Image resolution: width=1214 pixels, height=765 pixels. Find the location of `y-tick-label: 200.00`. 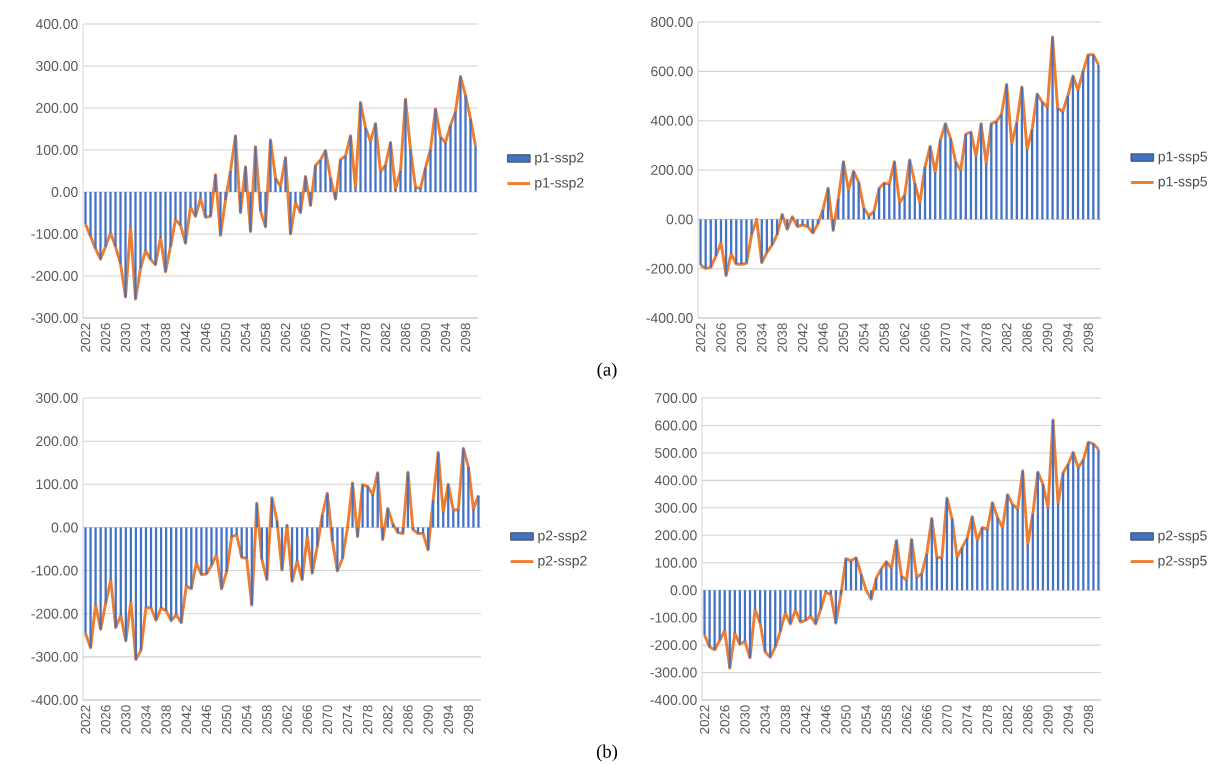

y-tick-label: 200.00 is located at coordinates (57, 441).